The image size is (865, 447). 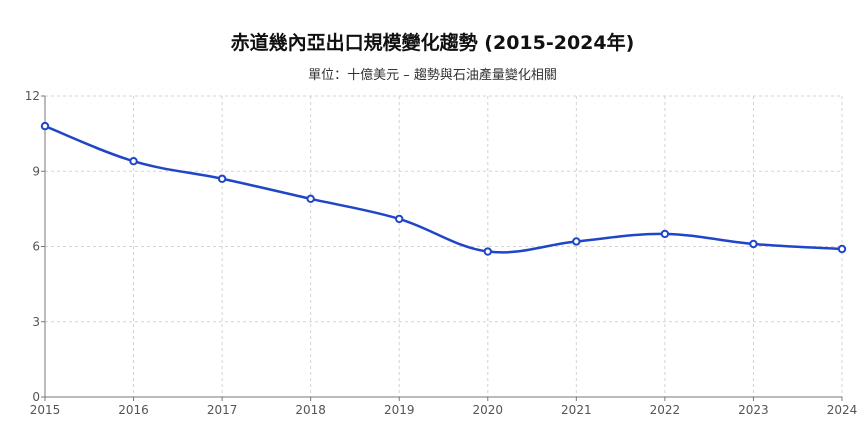 I want to click on x-tick-label: 2018, so click(x=310, y=410).